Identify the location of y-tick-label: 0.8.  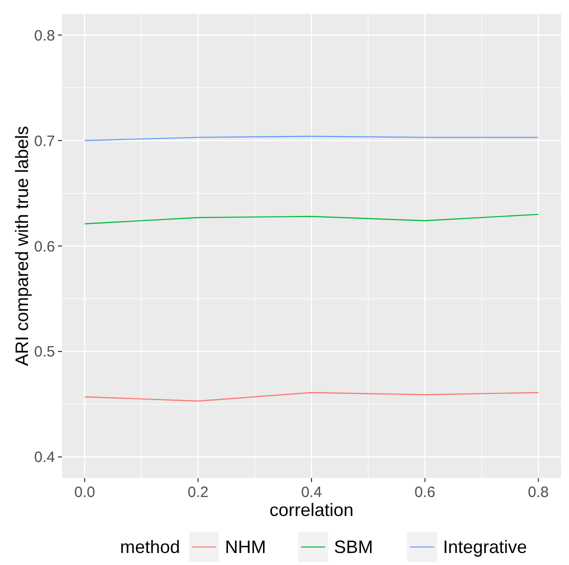
(44, 35).